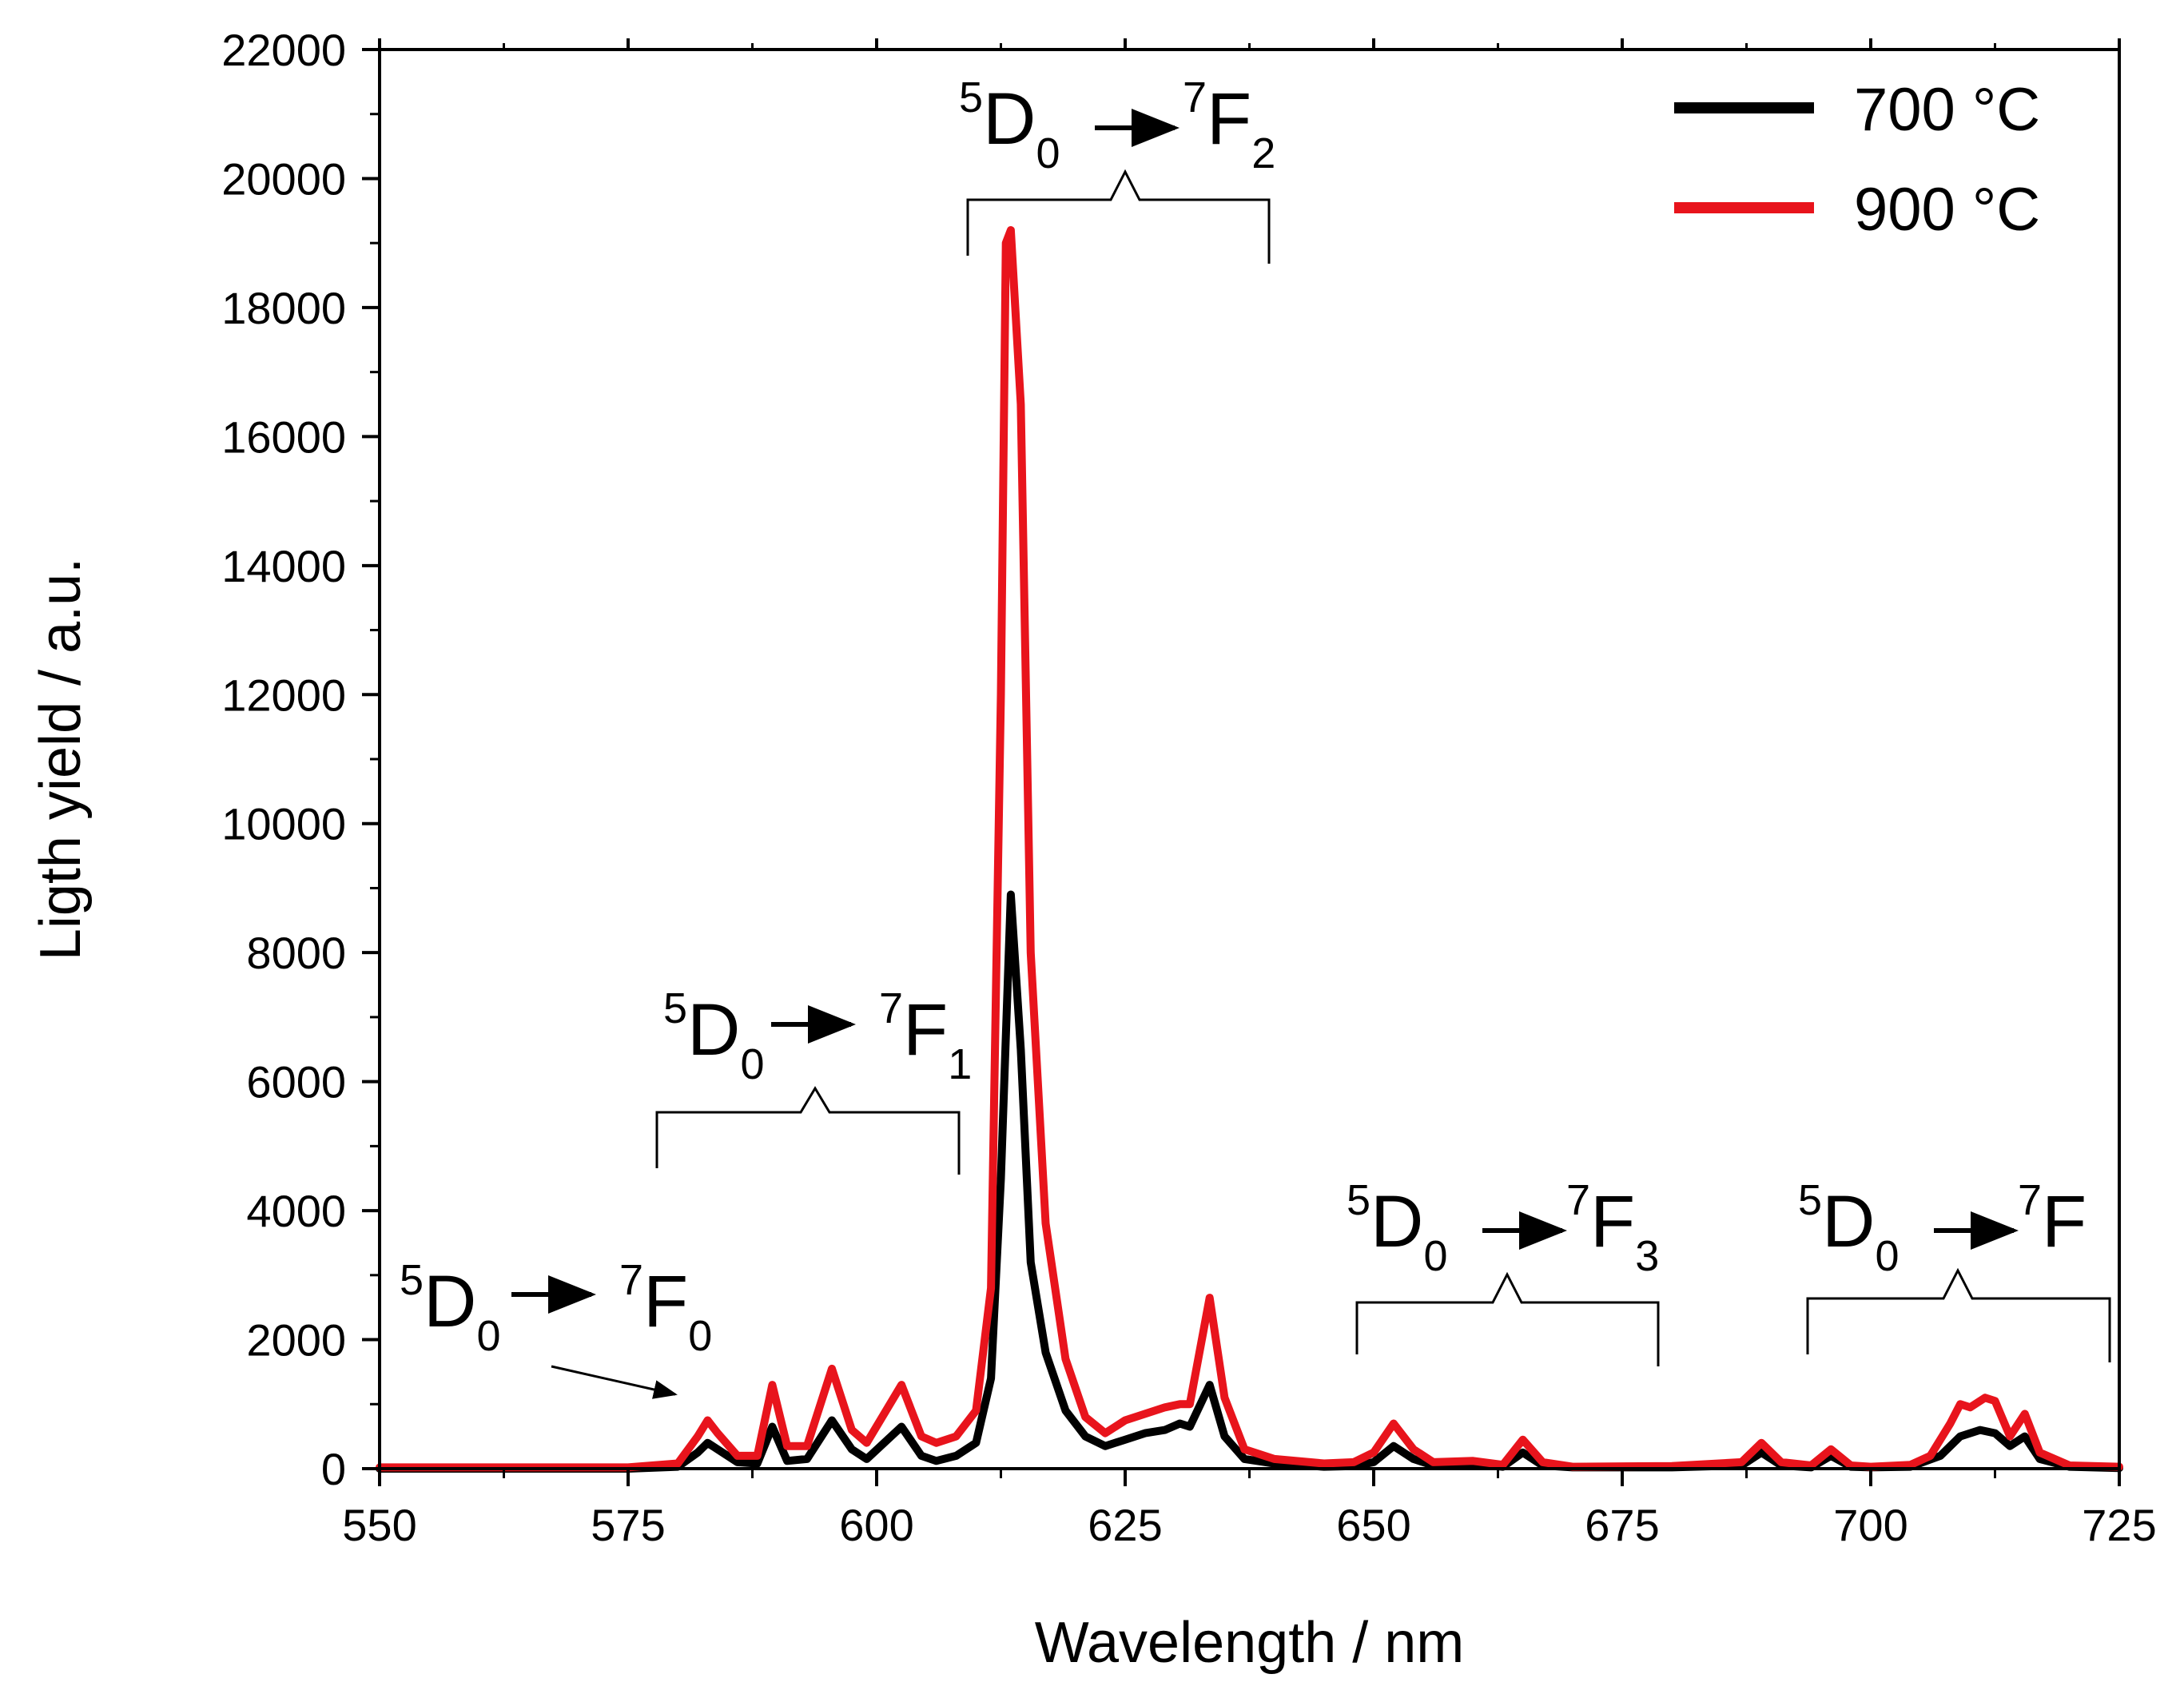 The height and width of the screenshot is (1690, 2184). What do you see at coordinates (283, 178) in the screenshot?
I see `y-tick-label: 20000` at bounding box center [283, 178].